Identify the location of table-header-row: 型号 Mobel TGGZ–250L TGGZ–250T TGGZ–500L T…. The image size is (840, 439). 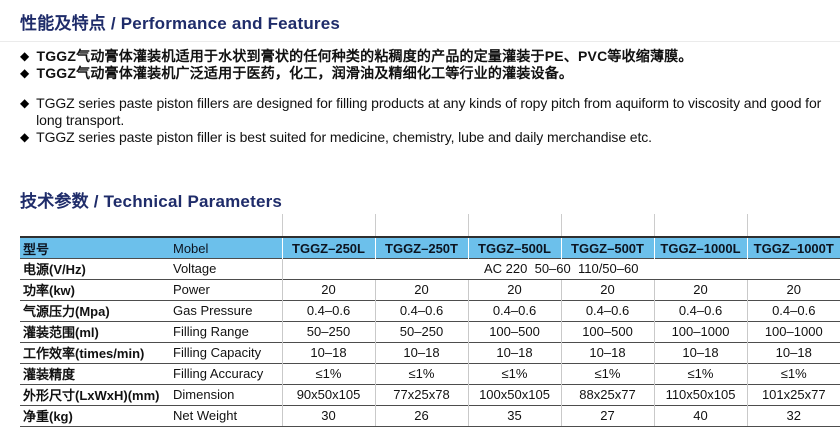
(430, 248).